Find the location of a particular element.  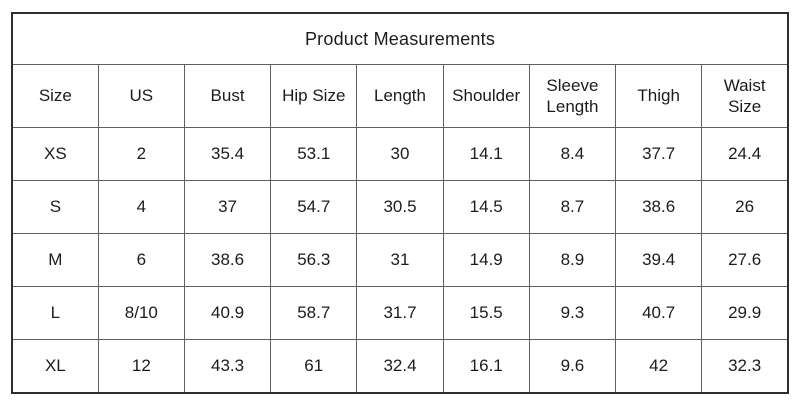

table-cell: 26 is located at coordinates (745, 207).